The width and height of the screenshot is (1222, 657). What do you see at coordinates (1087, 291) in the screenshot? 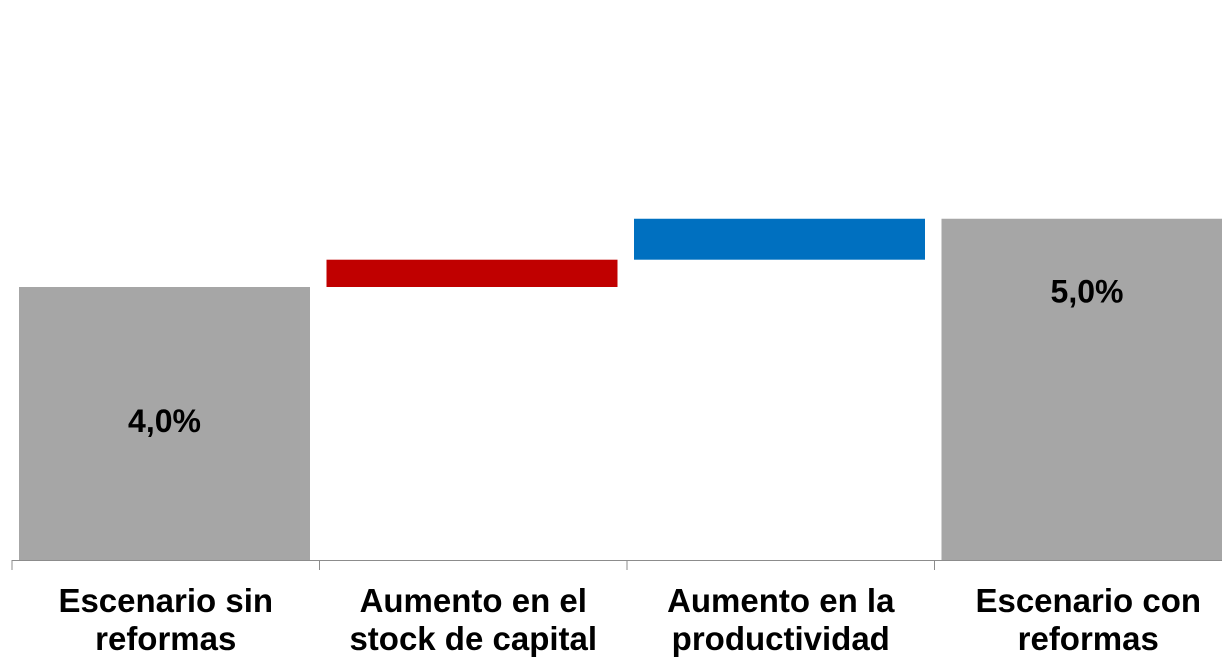
I see `bar-value-label-4: 5,0%` at bounding box center [1087, 291].